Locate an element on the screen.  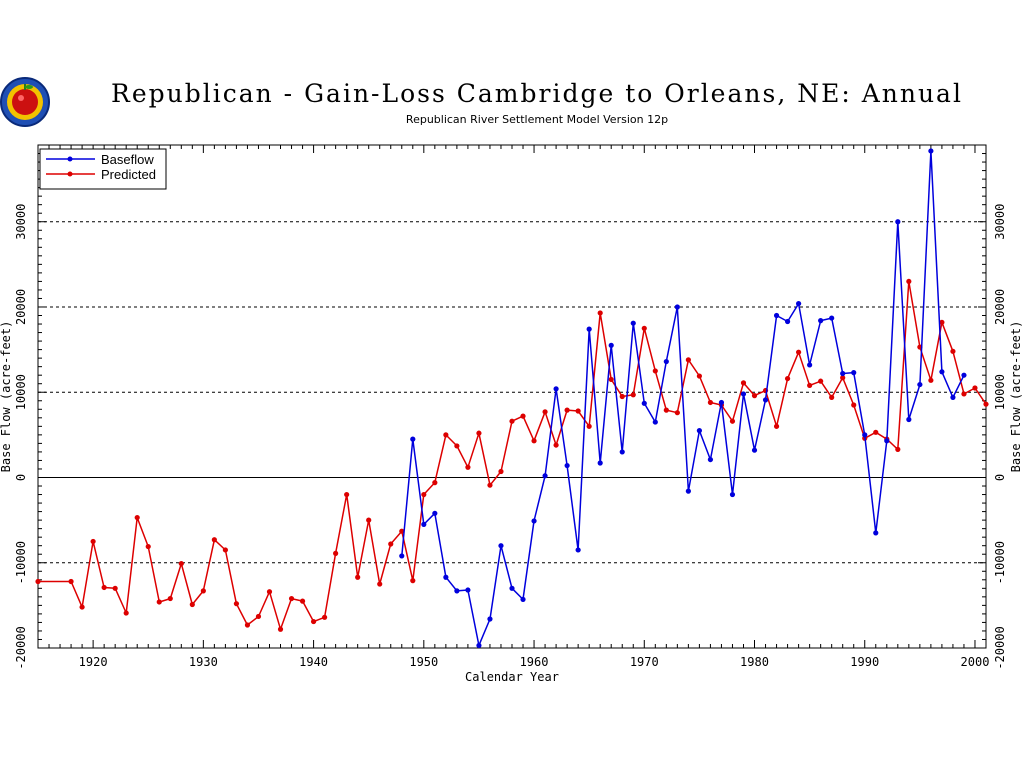
y-tick-label-right: 30000 is located at coordinates (1000, 222).